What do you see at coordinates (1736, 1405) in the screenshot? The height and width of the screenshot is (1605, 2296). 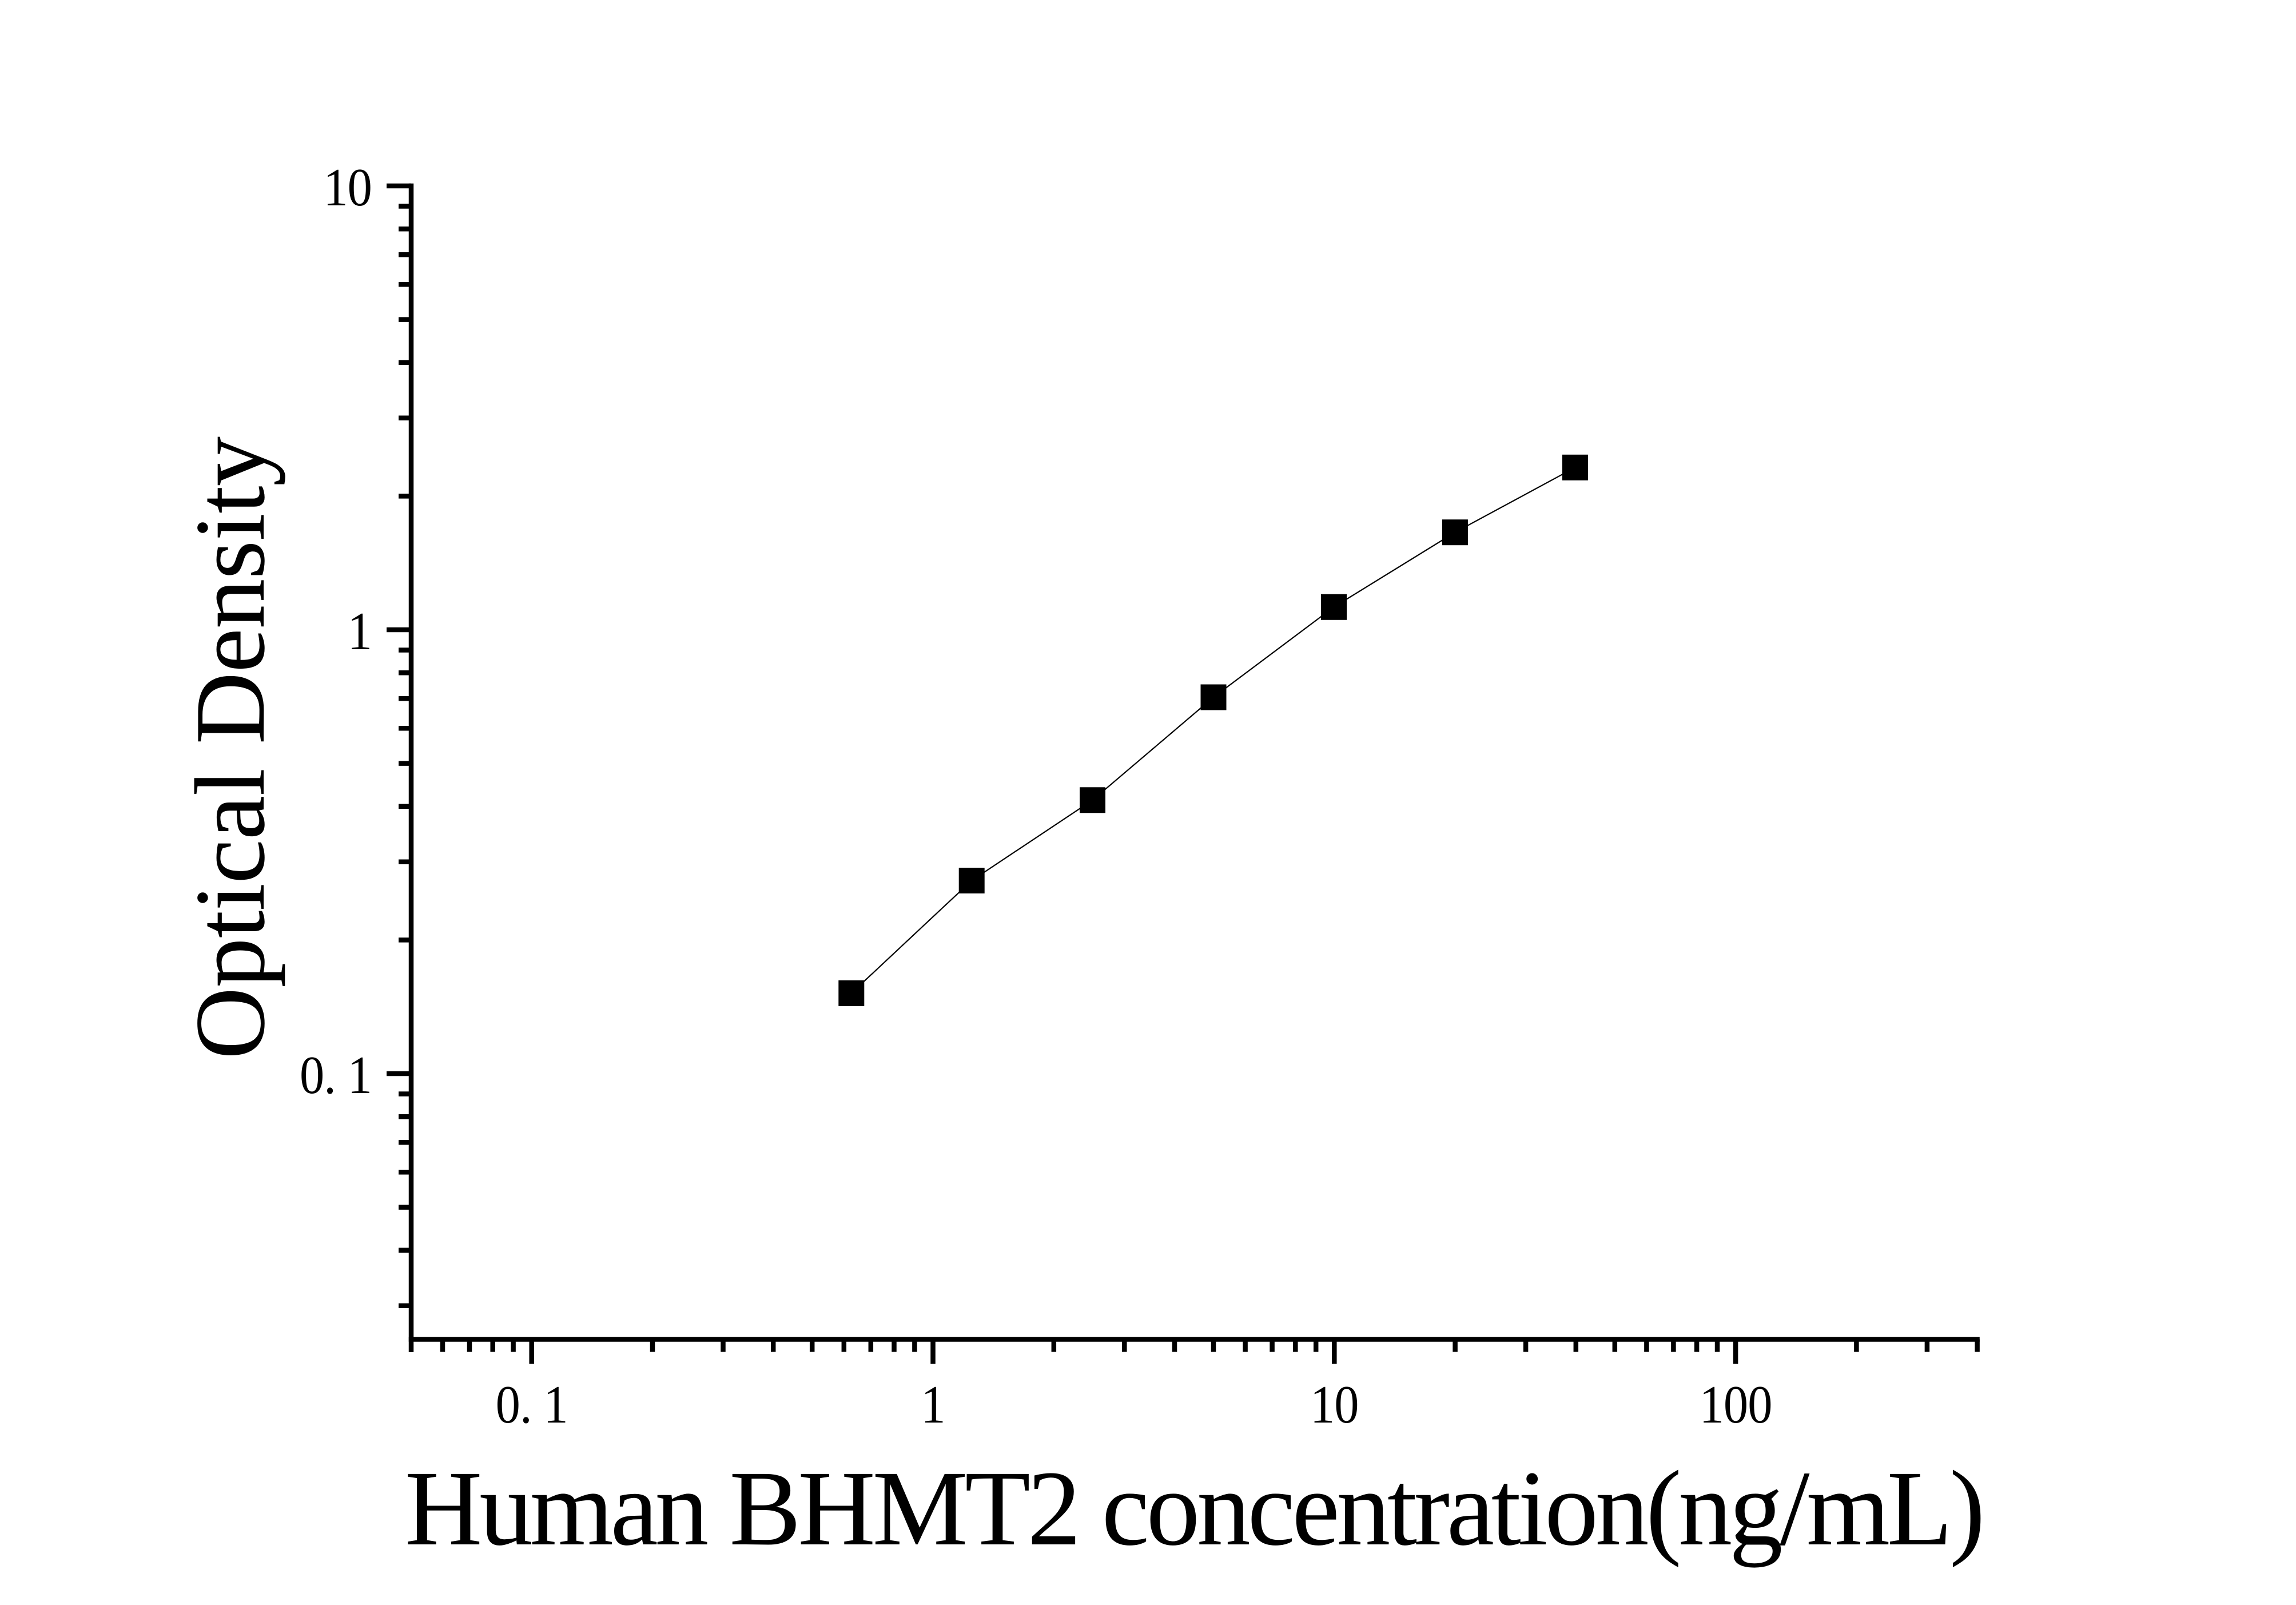 I see `svg-text: 100` at bounding box center [1736, 1405].